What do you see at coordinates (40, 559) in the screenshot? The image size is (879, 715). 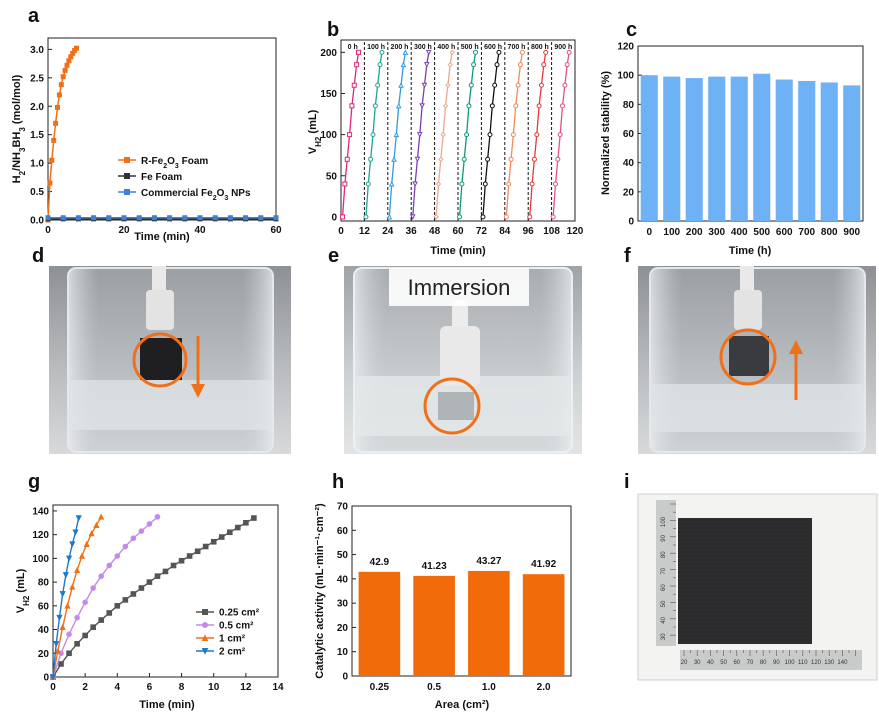 I see `chart-g-ytick-label: 100` at bounding box center [40, 559].